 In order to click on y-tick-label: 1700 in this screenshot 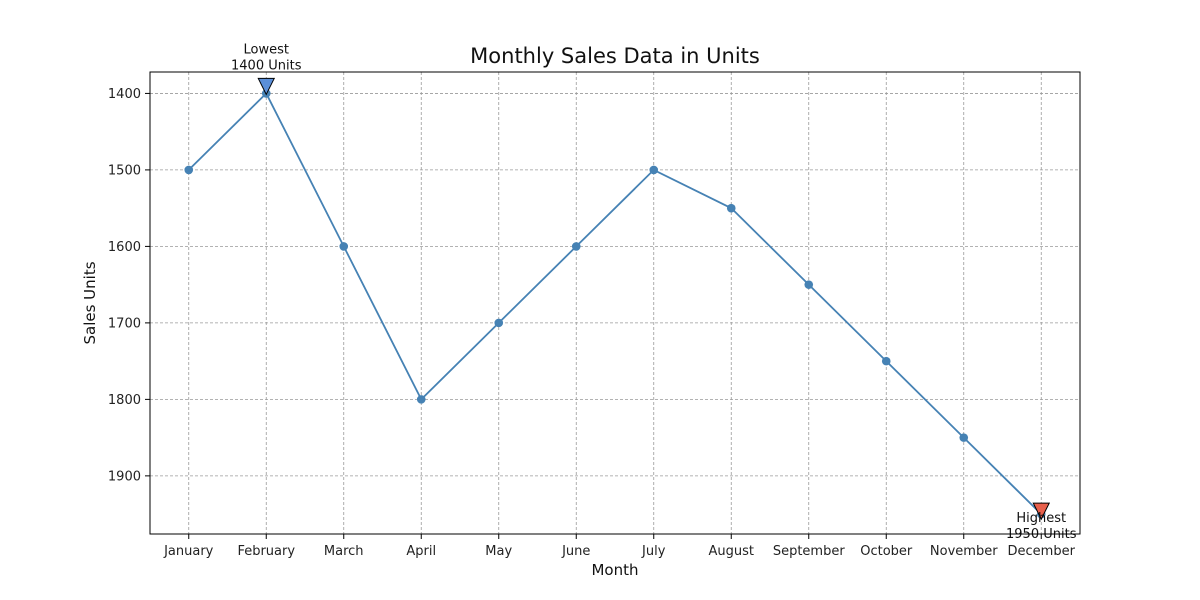, I will do `click(124, 323)`.